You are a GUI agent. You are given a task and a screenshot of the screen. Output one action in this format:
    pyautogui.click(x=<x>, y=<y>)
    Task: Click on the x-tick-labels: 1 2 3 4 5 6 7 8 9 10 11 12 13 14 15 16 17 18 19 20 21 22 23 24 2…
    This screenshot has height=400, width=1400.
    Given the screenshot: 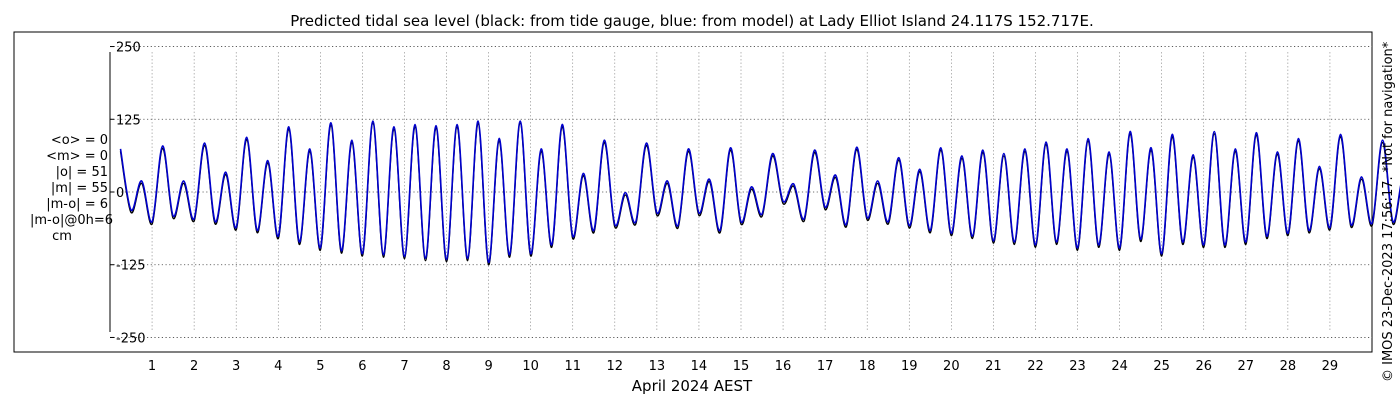 What is the action you would take?
    pyautogui.click(x=743, y=366)
    